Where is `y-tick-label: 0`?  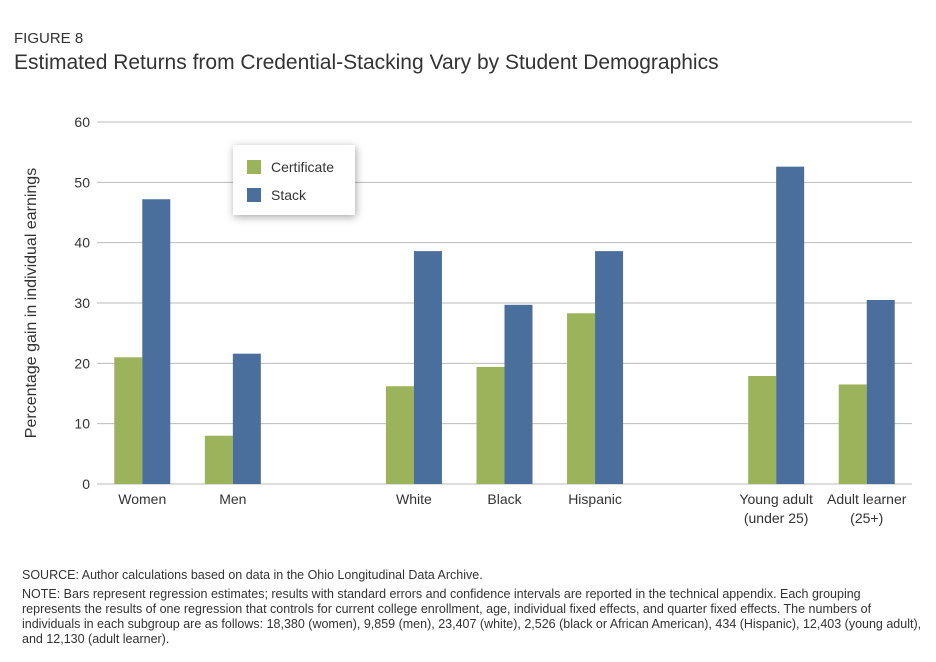 y-tick-label: 0 is located at coordinates (86, 484).